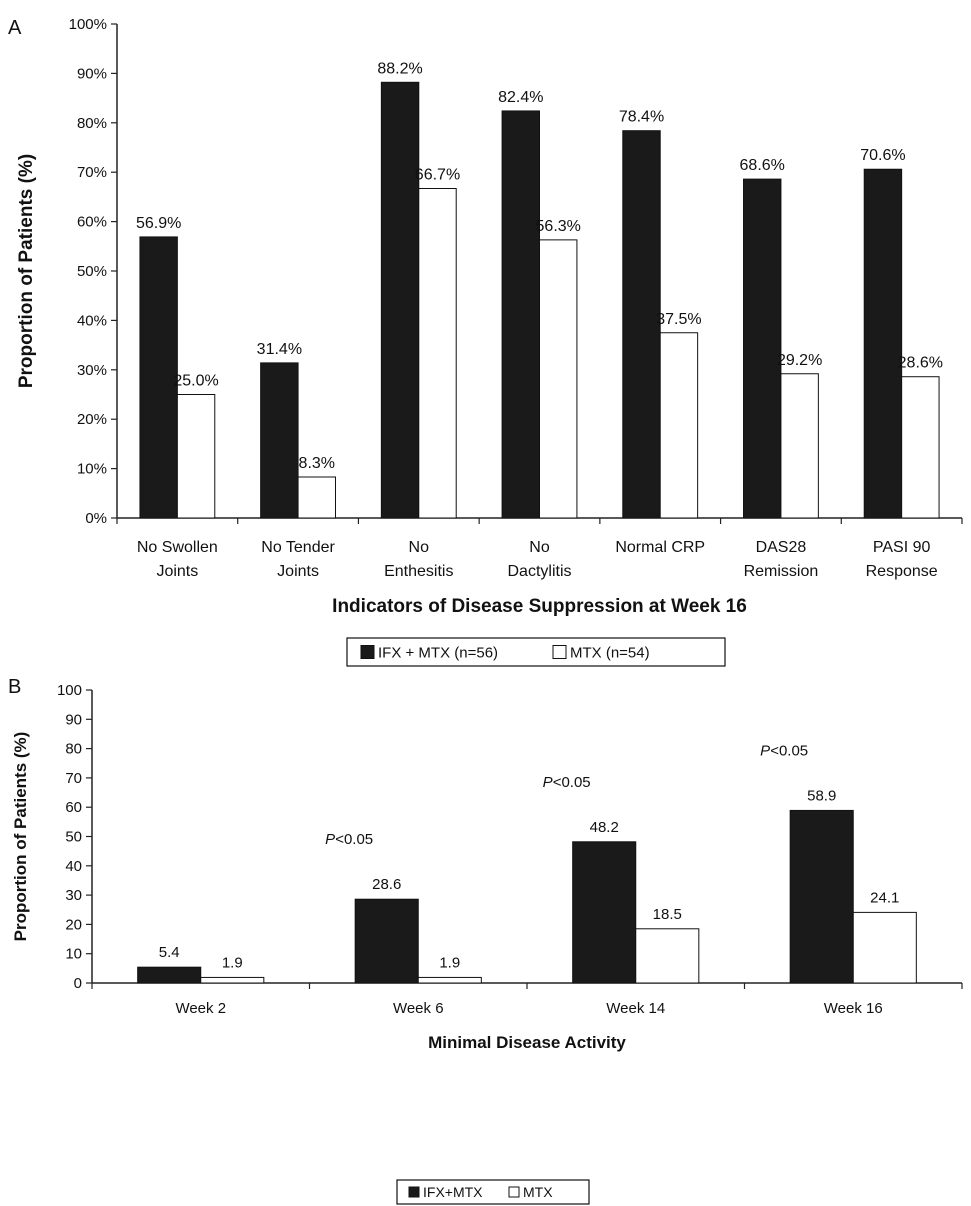 The width and height of the screenshot is (971, 1206). What do you see at coordinates (177, 547) in the screenshot?
I see `x-tick-label: No Swollen` at bounding box center [177, 547].